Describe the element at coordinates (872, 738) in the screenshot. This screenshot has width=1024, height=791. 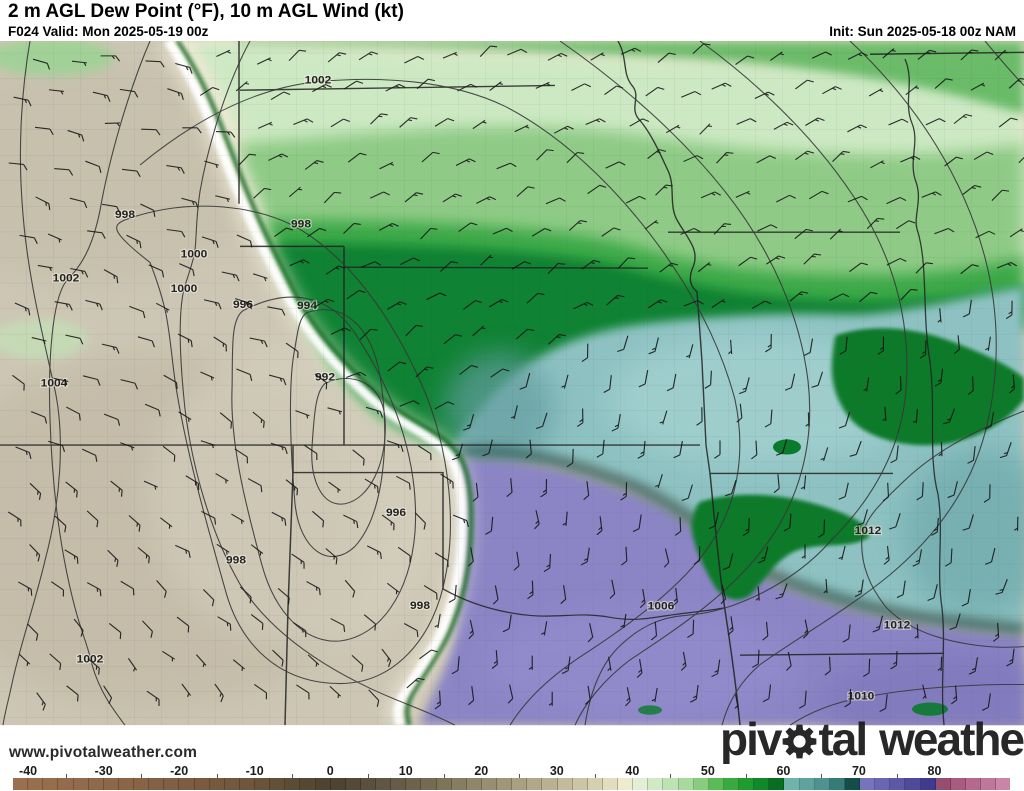
I see `pivotal-weather-logo: piv tal weather` at that location.